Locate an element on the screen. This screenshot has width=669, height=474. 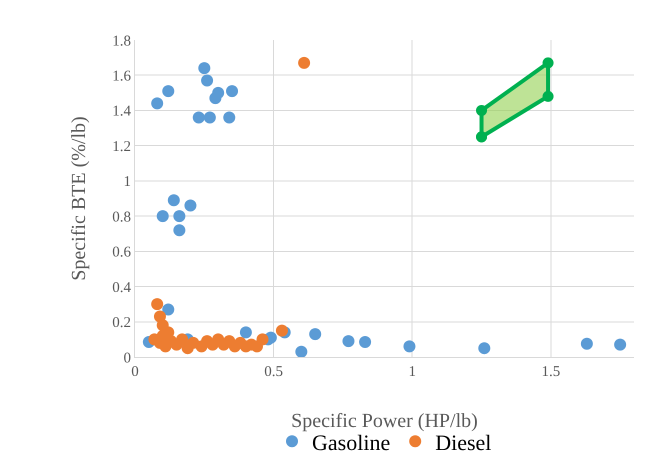
y-tick-label: 1.2 is located at coordinates (121, 146).